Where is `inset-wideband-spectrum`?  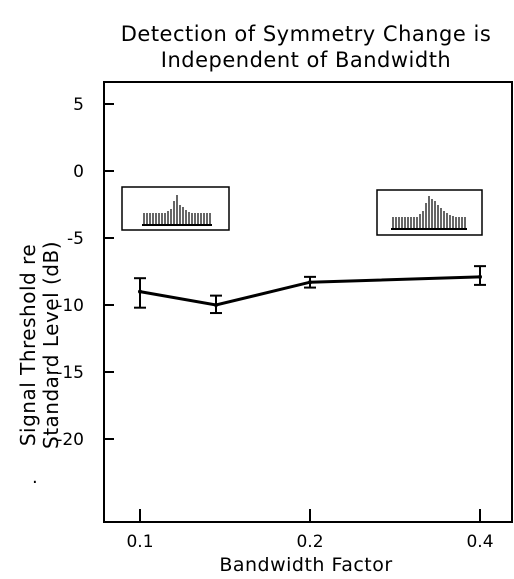 inset-wideband-spectrum is located at coordinates (429, 212).